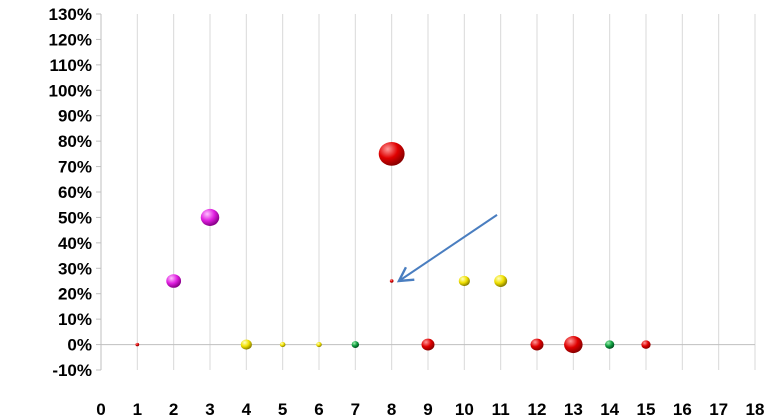 The width and height of the screenshot is (784, 418). Describe the element at coordinates (75, 116) in the screenshot. I see `y-tick-label: 90%` at that location.